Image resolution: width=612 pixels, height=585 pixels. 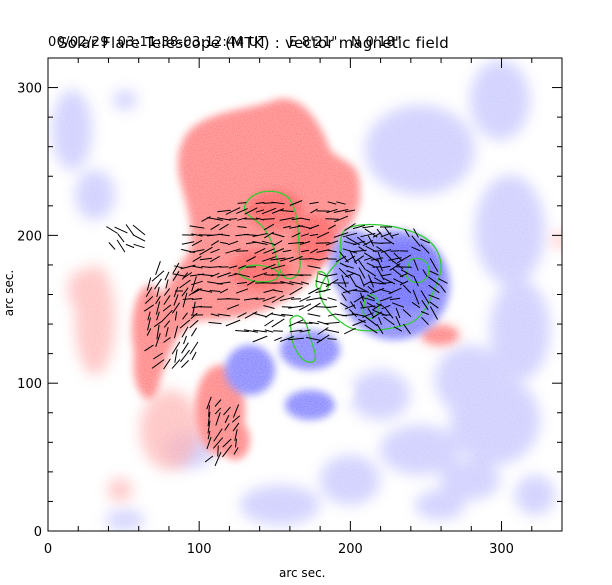 What do you see at coordinates (157, 42) in the screenshot?
I see `observation-time: 00/02/29 03:11:38-03:12:44 UT` at bounding box center [157, 42].